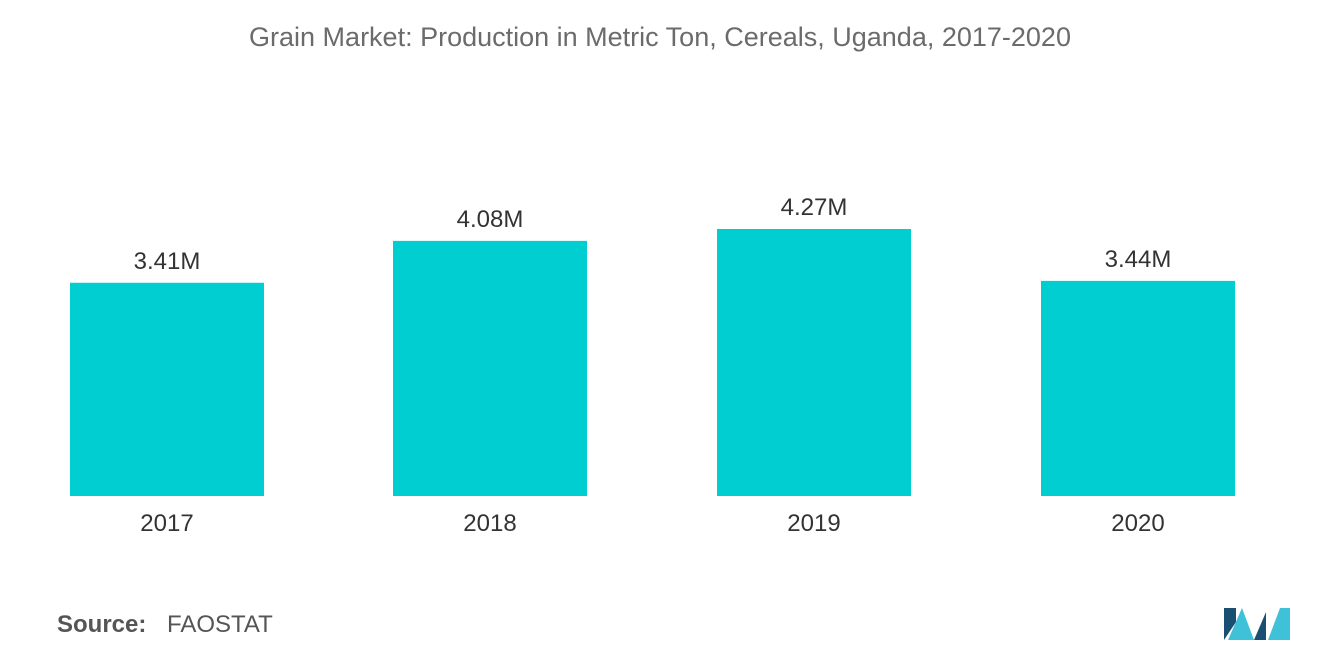 The image size is (1320, 665). What do you see at coordinates (814, 207) in the screenshot?
I see `data-label-2019: 4.27M` at bounding box center [814, 207].